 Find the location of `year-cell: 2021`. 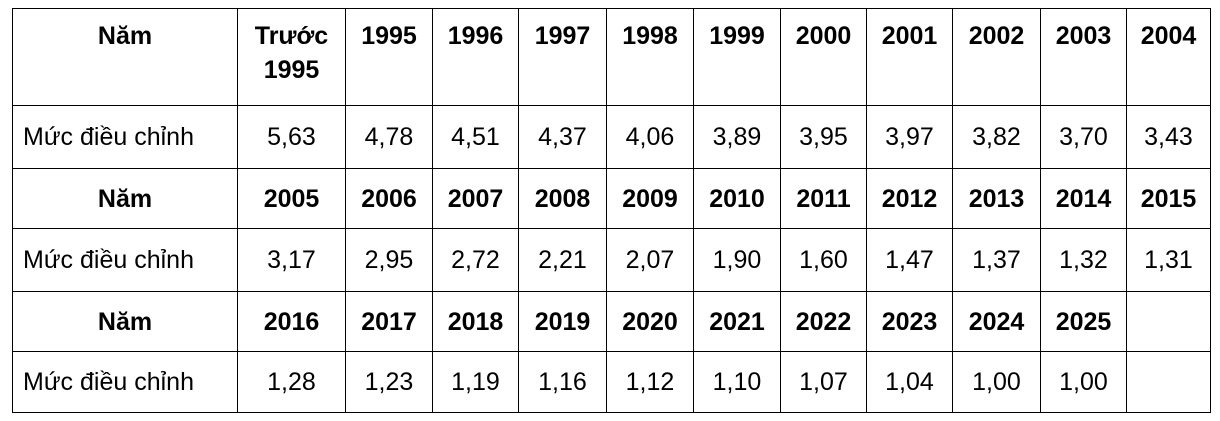

year-cell: 2021 is located at coordinates (737, 321).